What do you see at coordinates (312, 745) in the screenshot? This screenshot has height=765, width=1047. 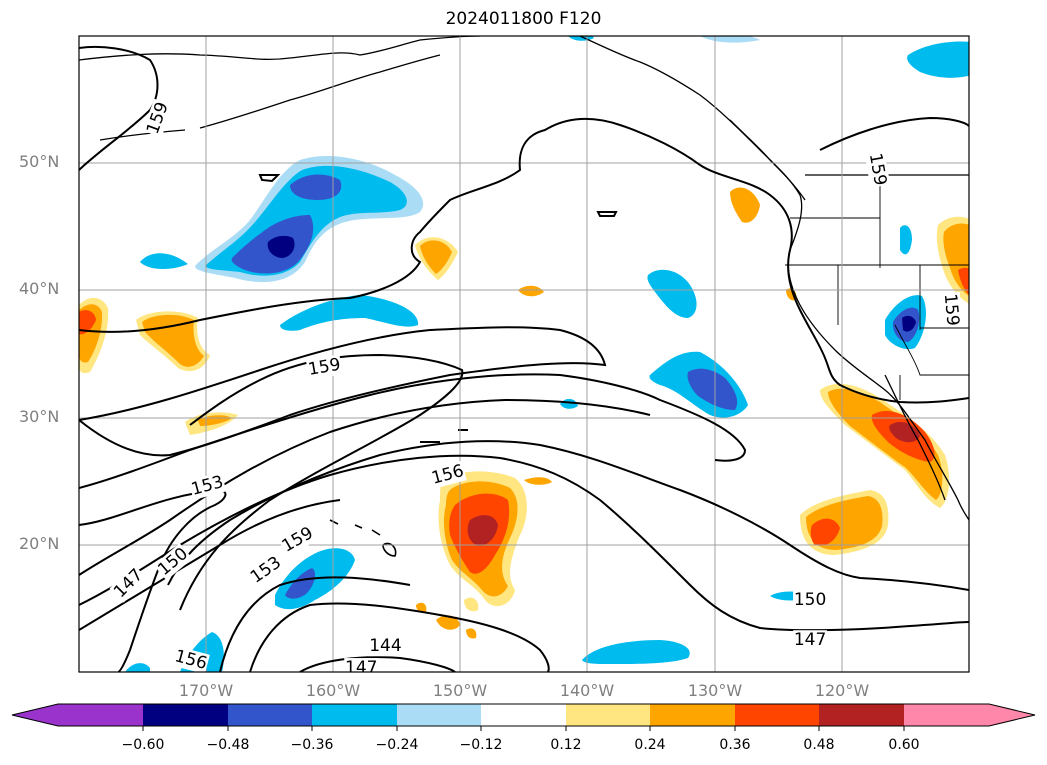 I see `colorbar-tick-label: −0.36` at bounding box center [312, 745].